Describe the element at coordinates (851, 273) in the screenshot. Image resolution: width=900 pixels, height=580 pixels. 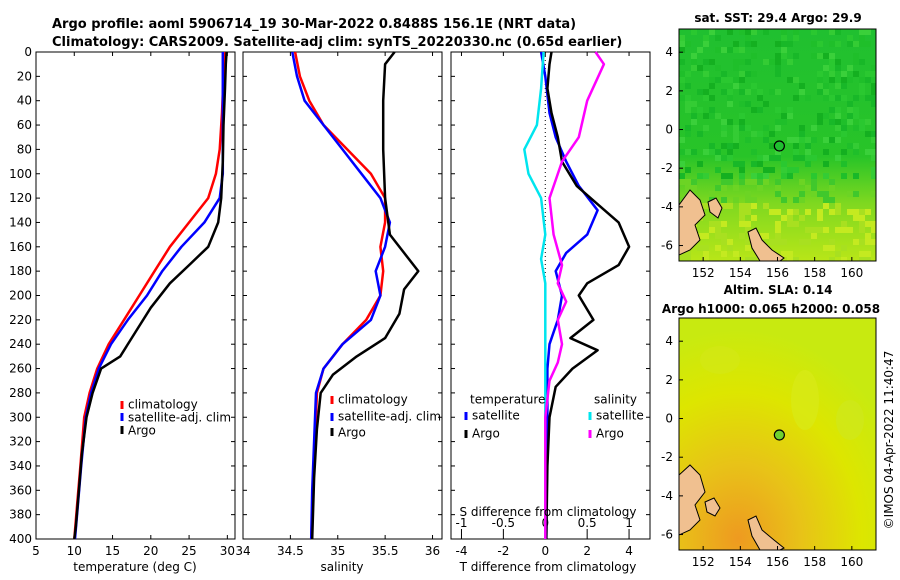
I see `map-x-tick-label: 160` at that location.